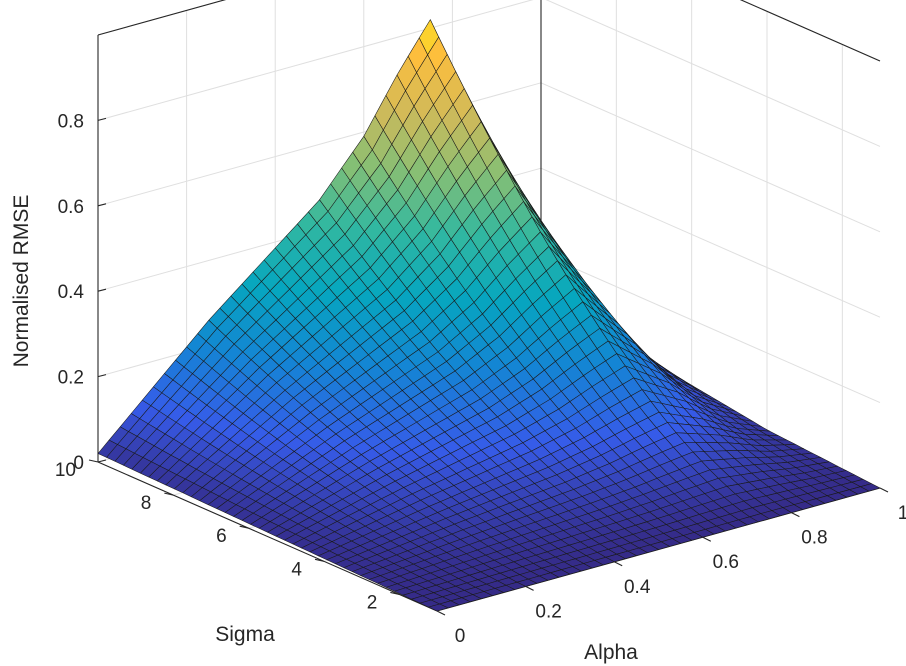 This screenshot has height=666, width=906. I want to click on z-tick-label: 0.2, so click(71, 378).